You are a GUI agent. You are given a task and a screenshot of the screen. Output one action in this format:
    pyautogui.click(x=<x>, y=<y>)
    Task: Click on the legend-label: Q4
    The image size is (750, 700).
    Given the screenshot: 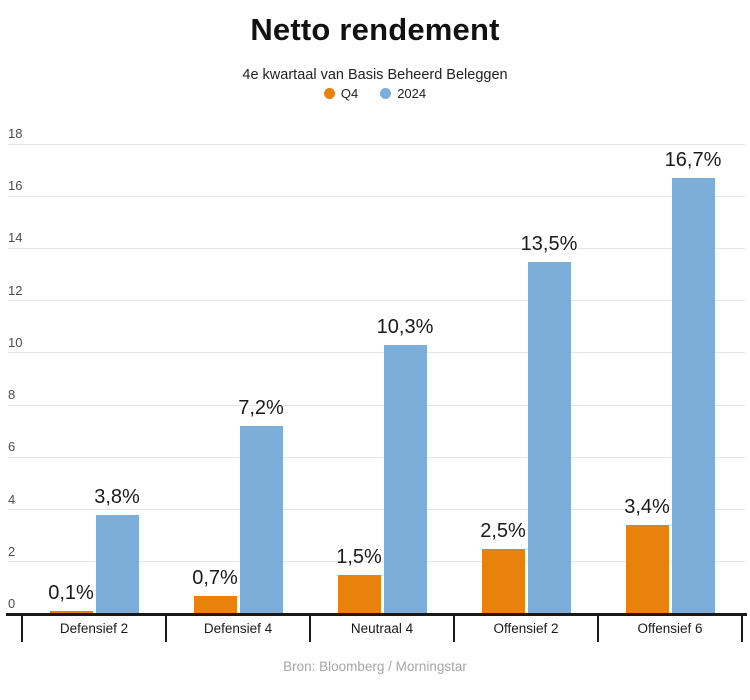 What is the action you would take?
    pyautogui.click(x=349, y=93)
    